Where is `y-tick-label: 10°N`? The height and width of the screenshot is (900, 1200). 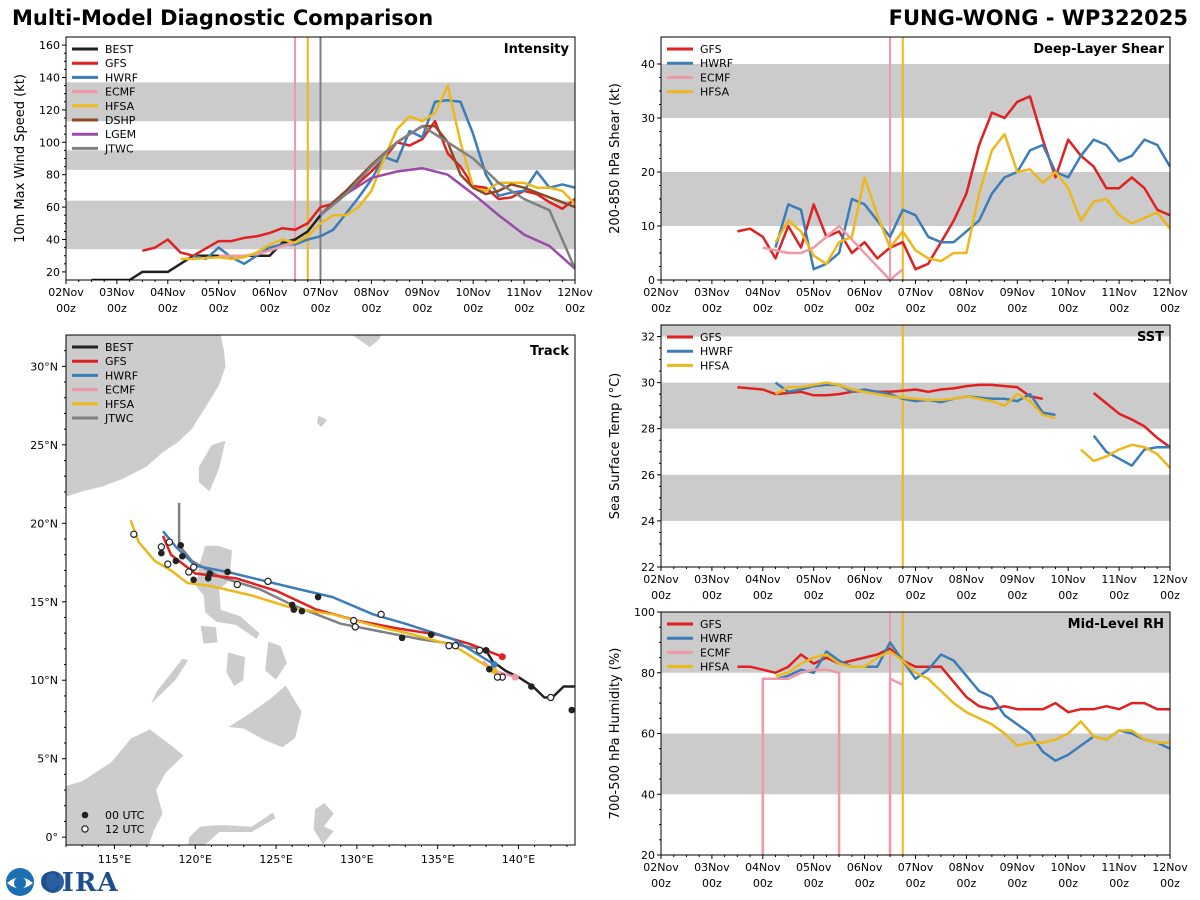 y-tick-label: 10°N is located at coordinates (44, 680).